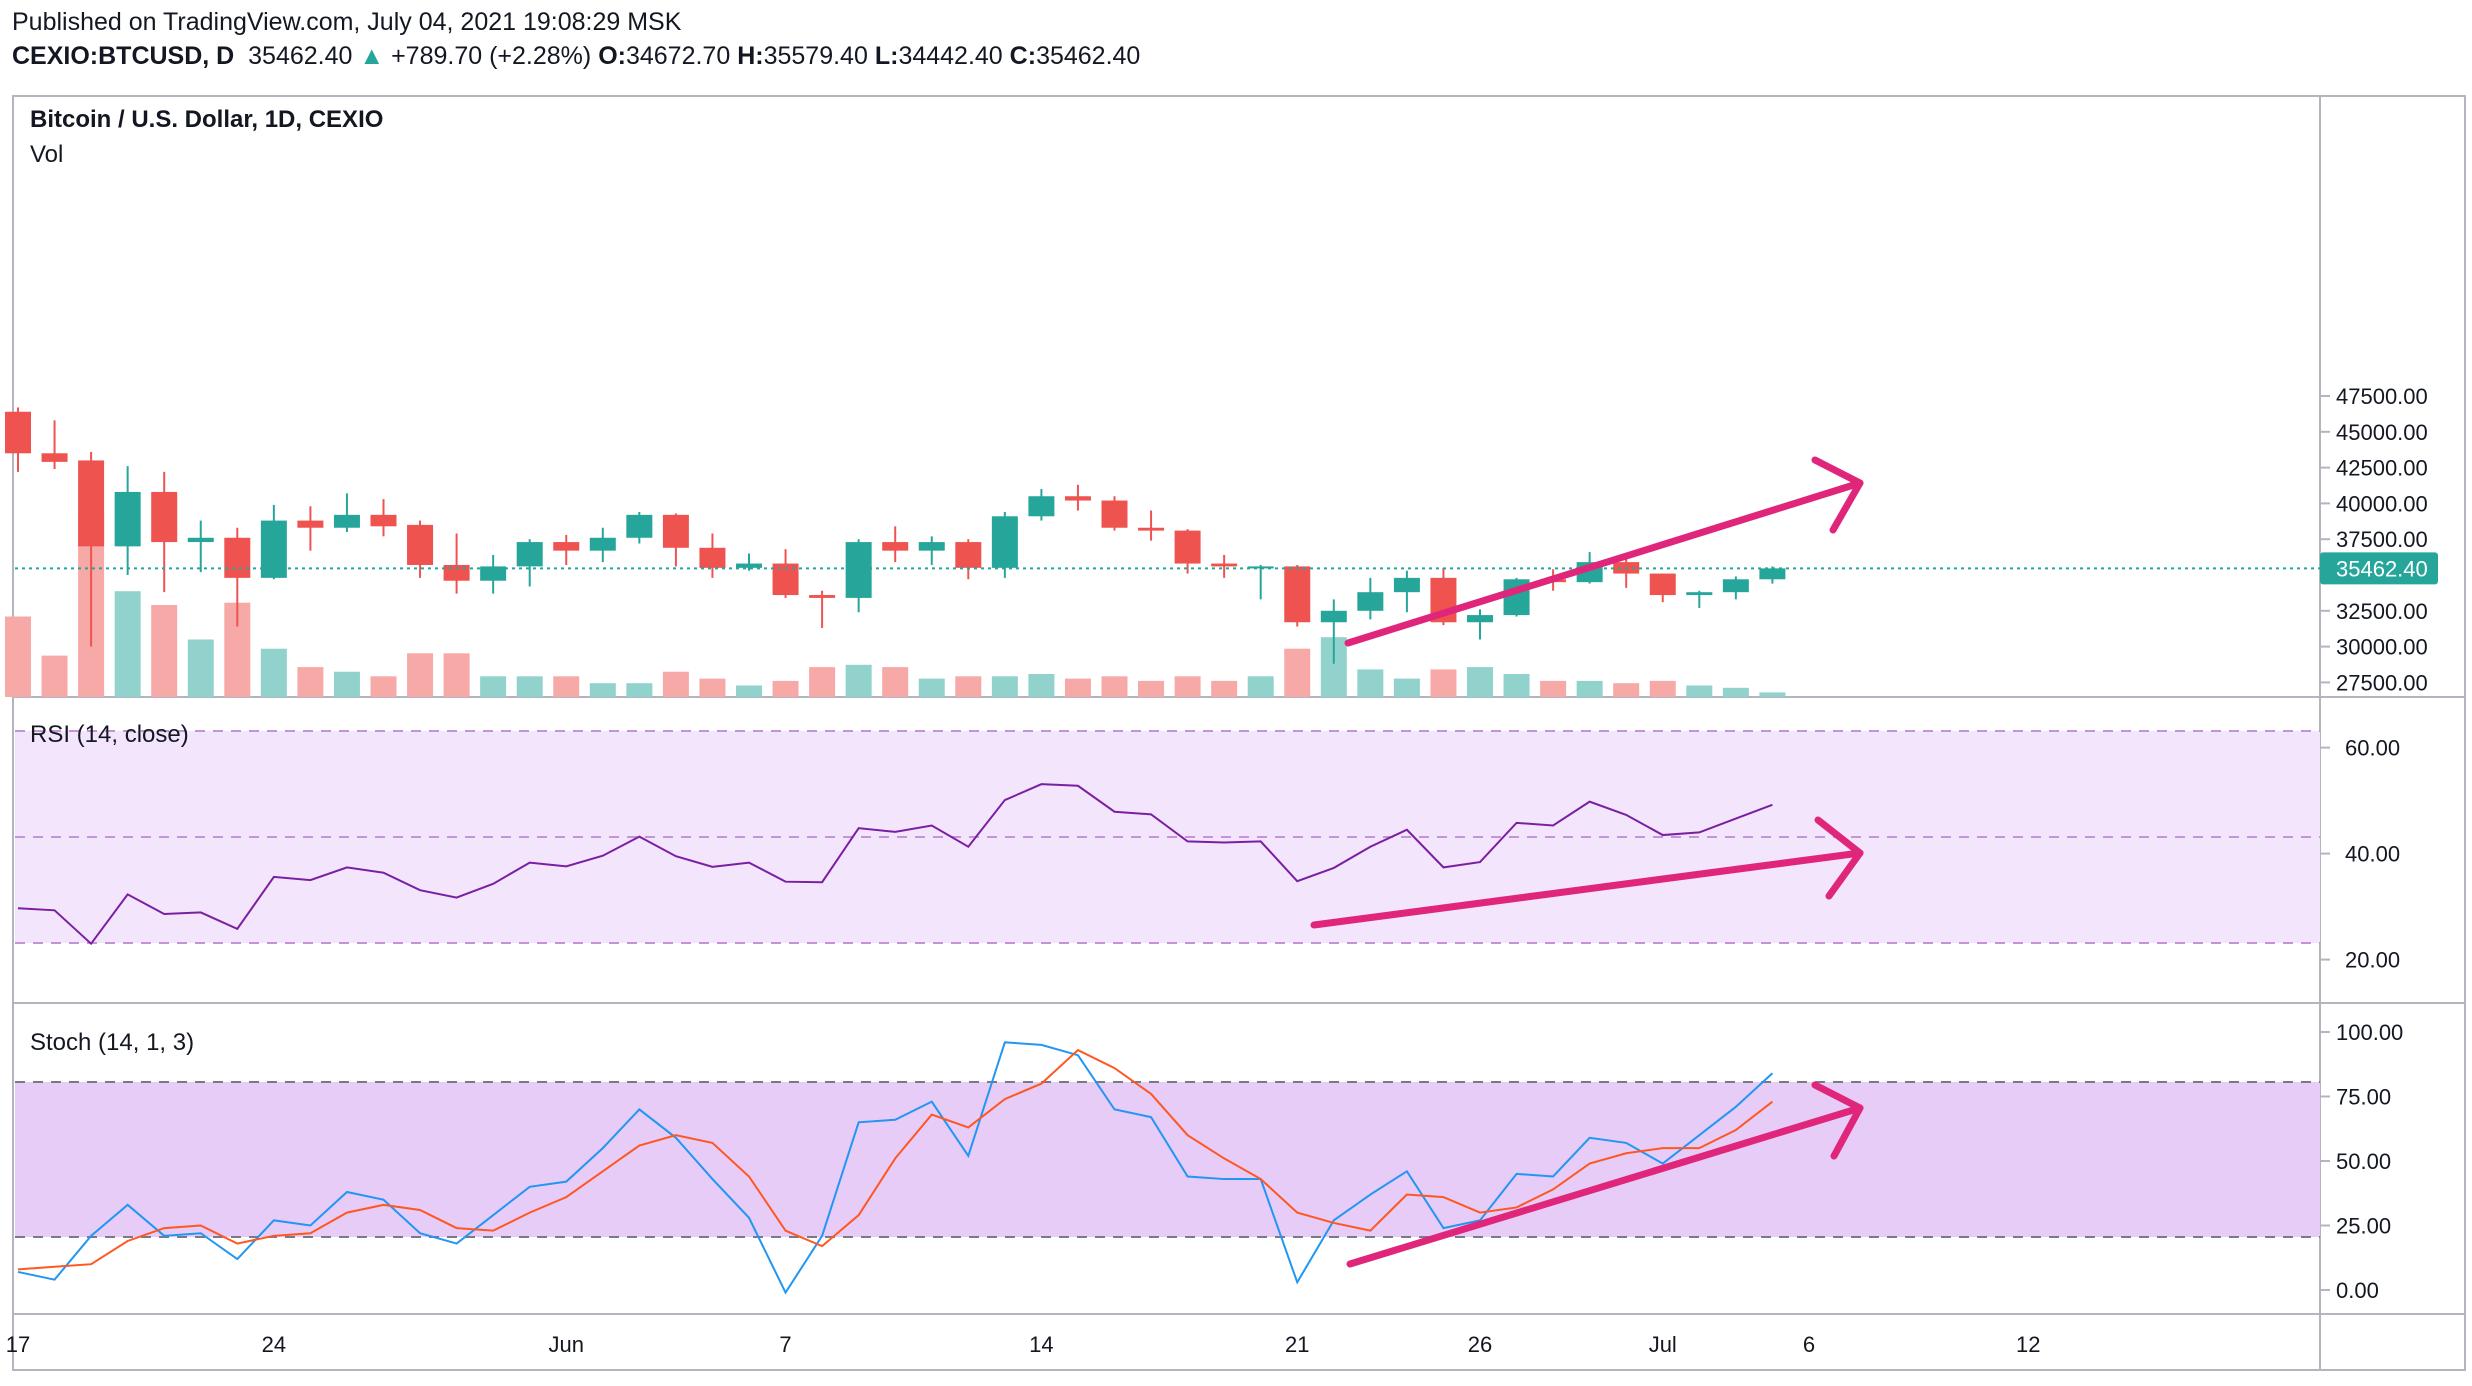 Image resolution: width=2472 pixels, height=1386 pixels. What do you see at coordinates (2360, 854) in the screenshot?
I see `rsi-axis: 60.00 40.00 20.00` at bounding box center [2360, 854].